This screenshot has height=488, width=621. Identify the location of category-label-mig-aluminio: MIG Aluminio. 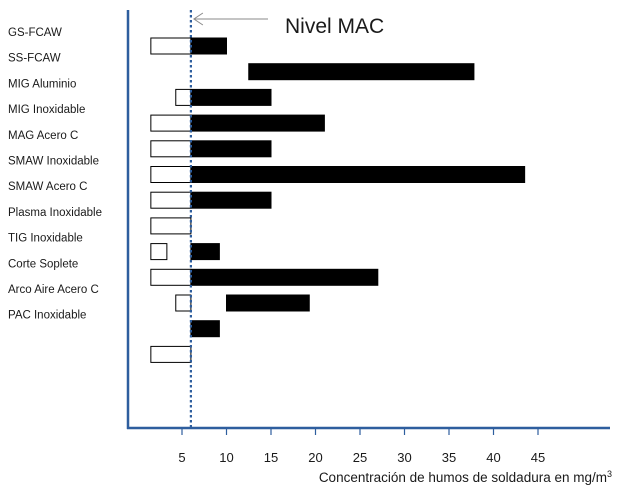
(42, 84).